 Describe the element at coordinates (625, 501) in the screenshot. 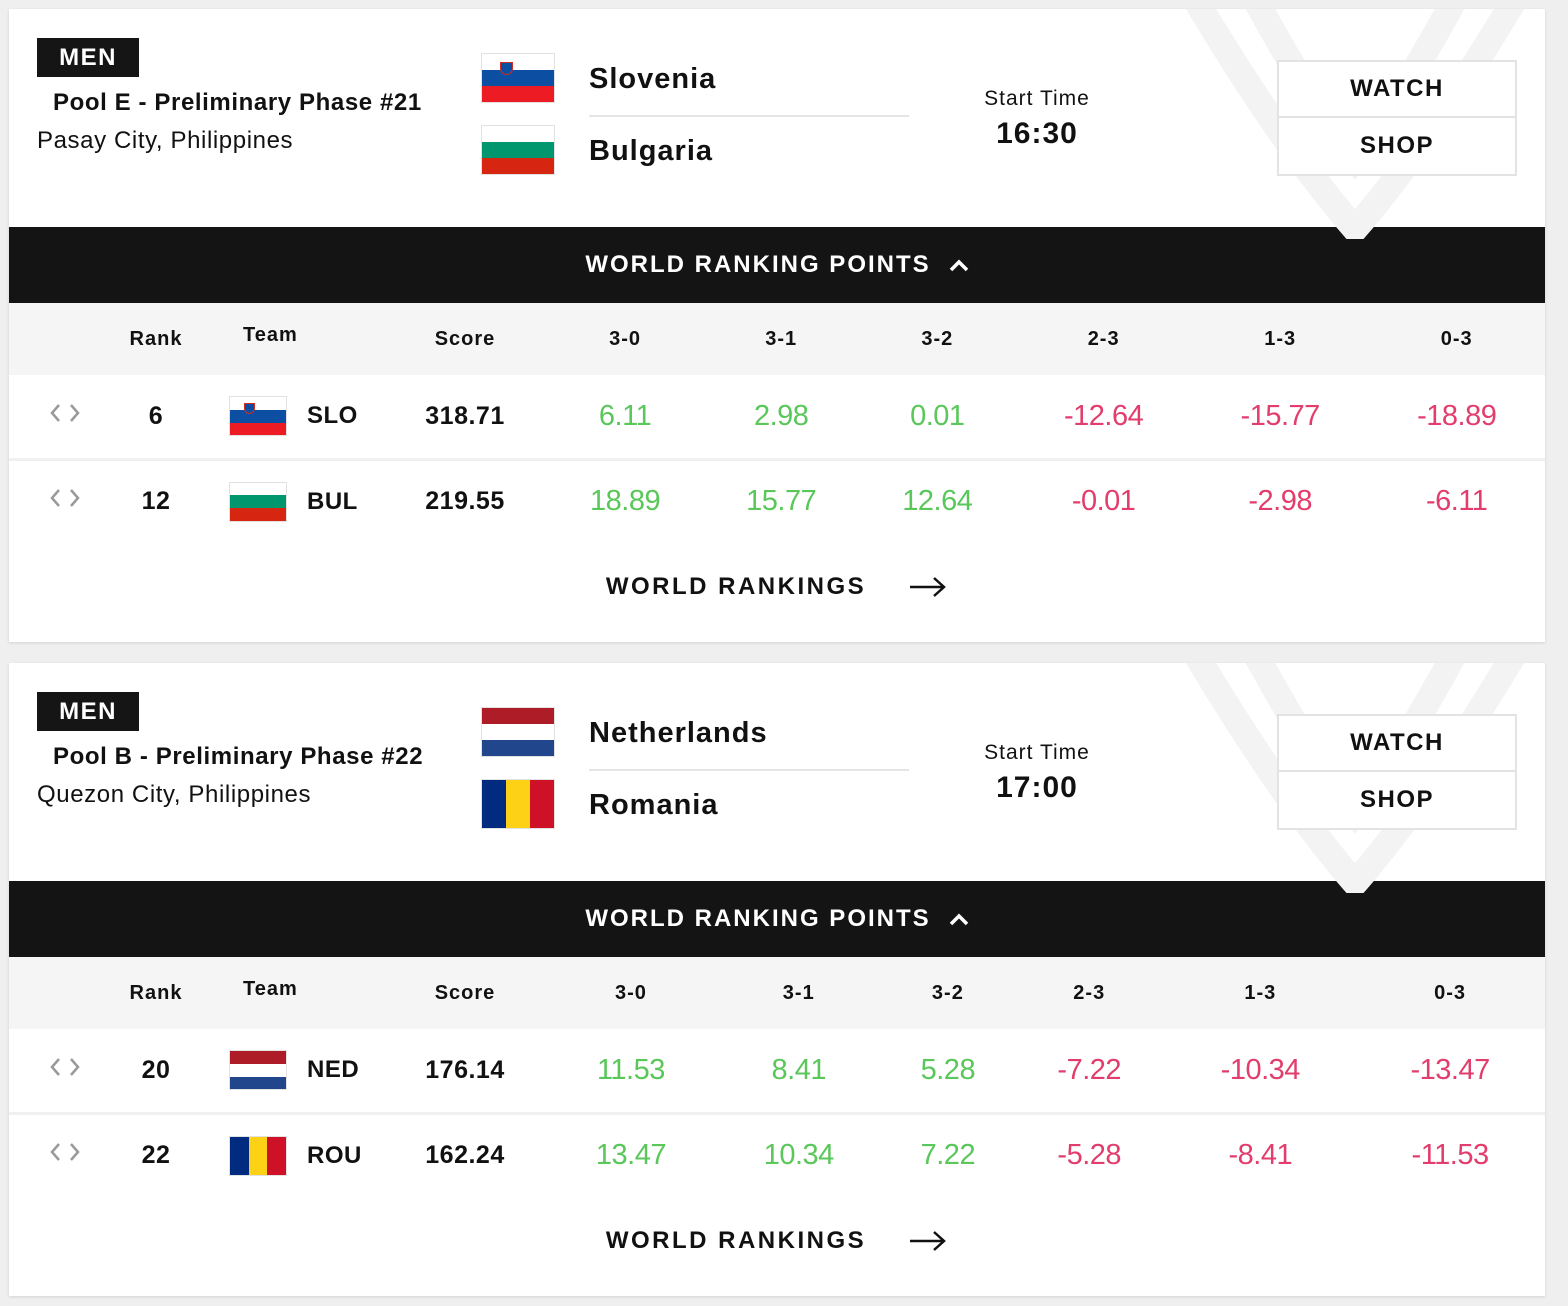

I see `points-3-0: 18.89` at that location.